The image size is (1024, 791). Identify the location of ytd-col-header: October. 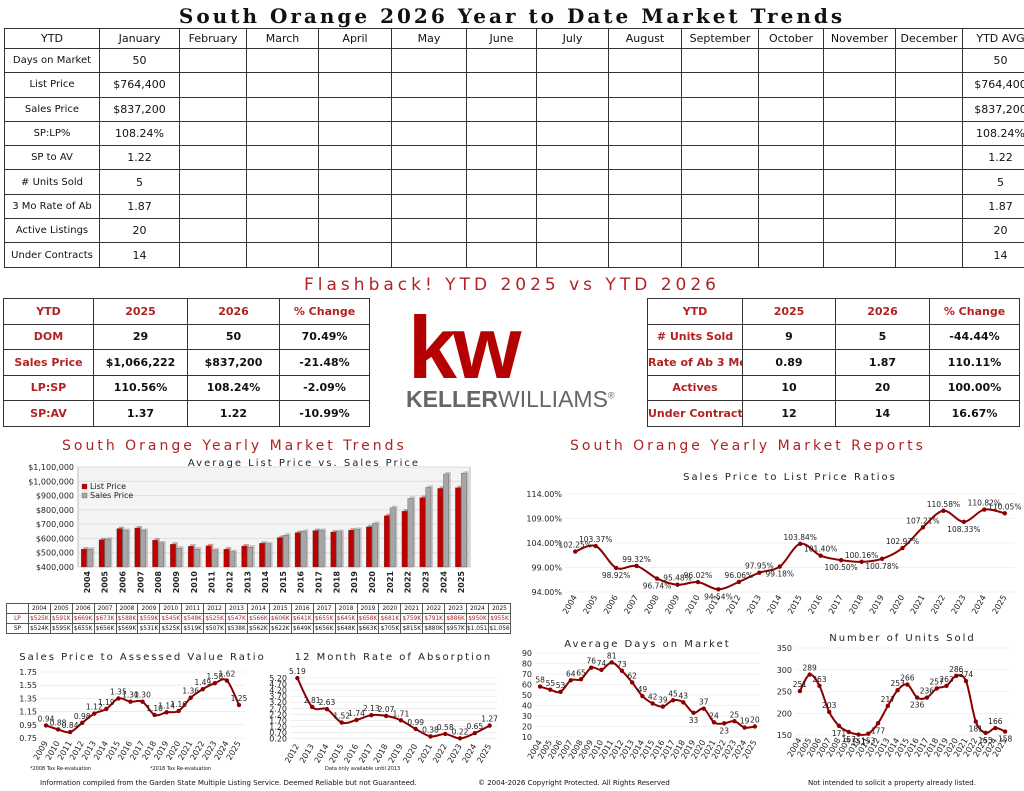
(791, 38).